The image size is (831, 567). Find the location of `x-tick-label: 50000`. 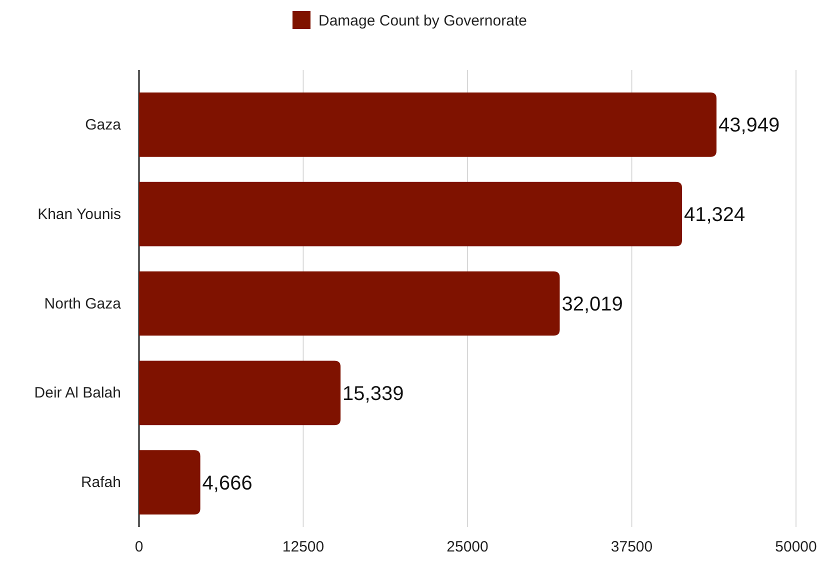

x-tick-label: 50000 is located at coordinates (796, 547).